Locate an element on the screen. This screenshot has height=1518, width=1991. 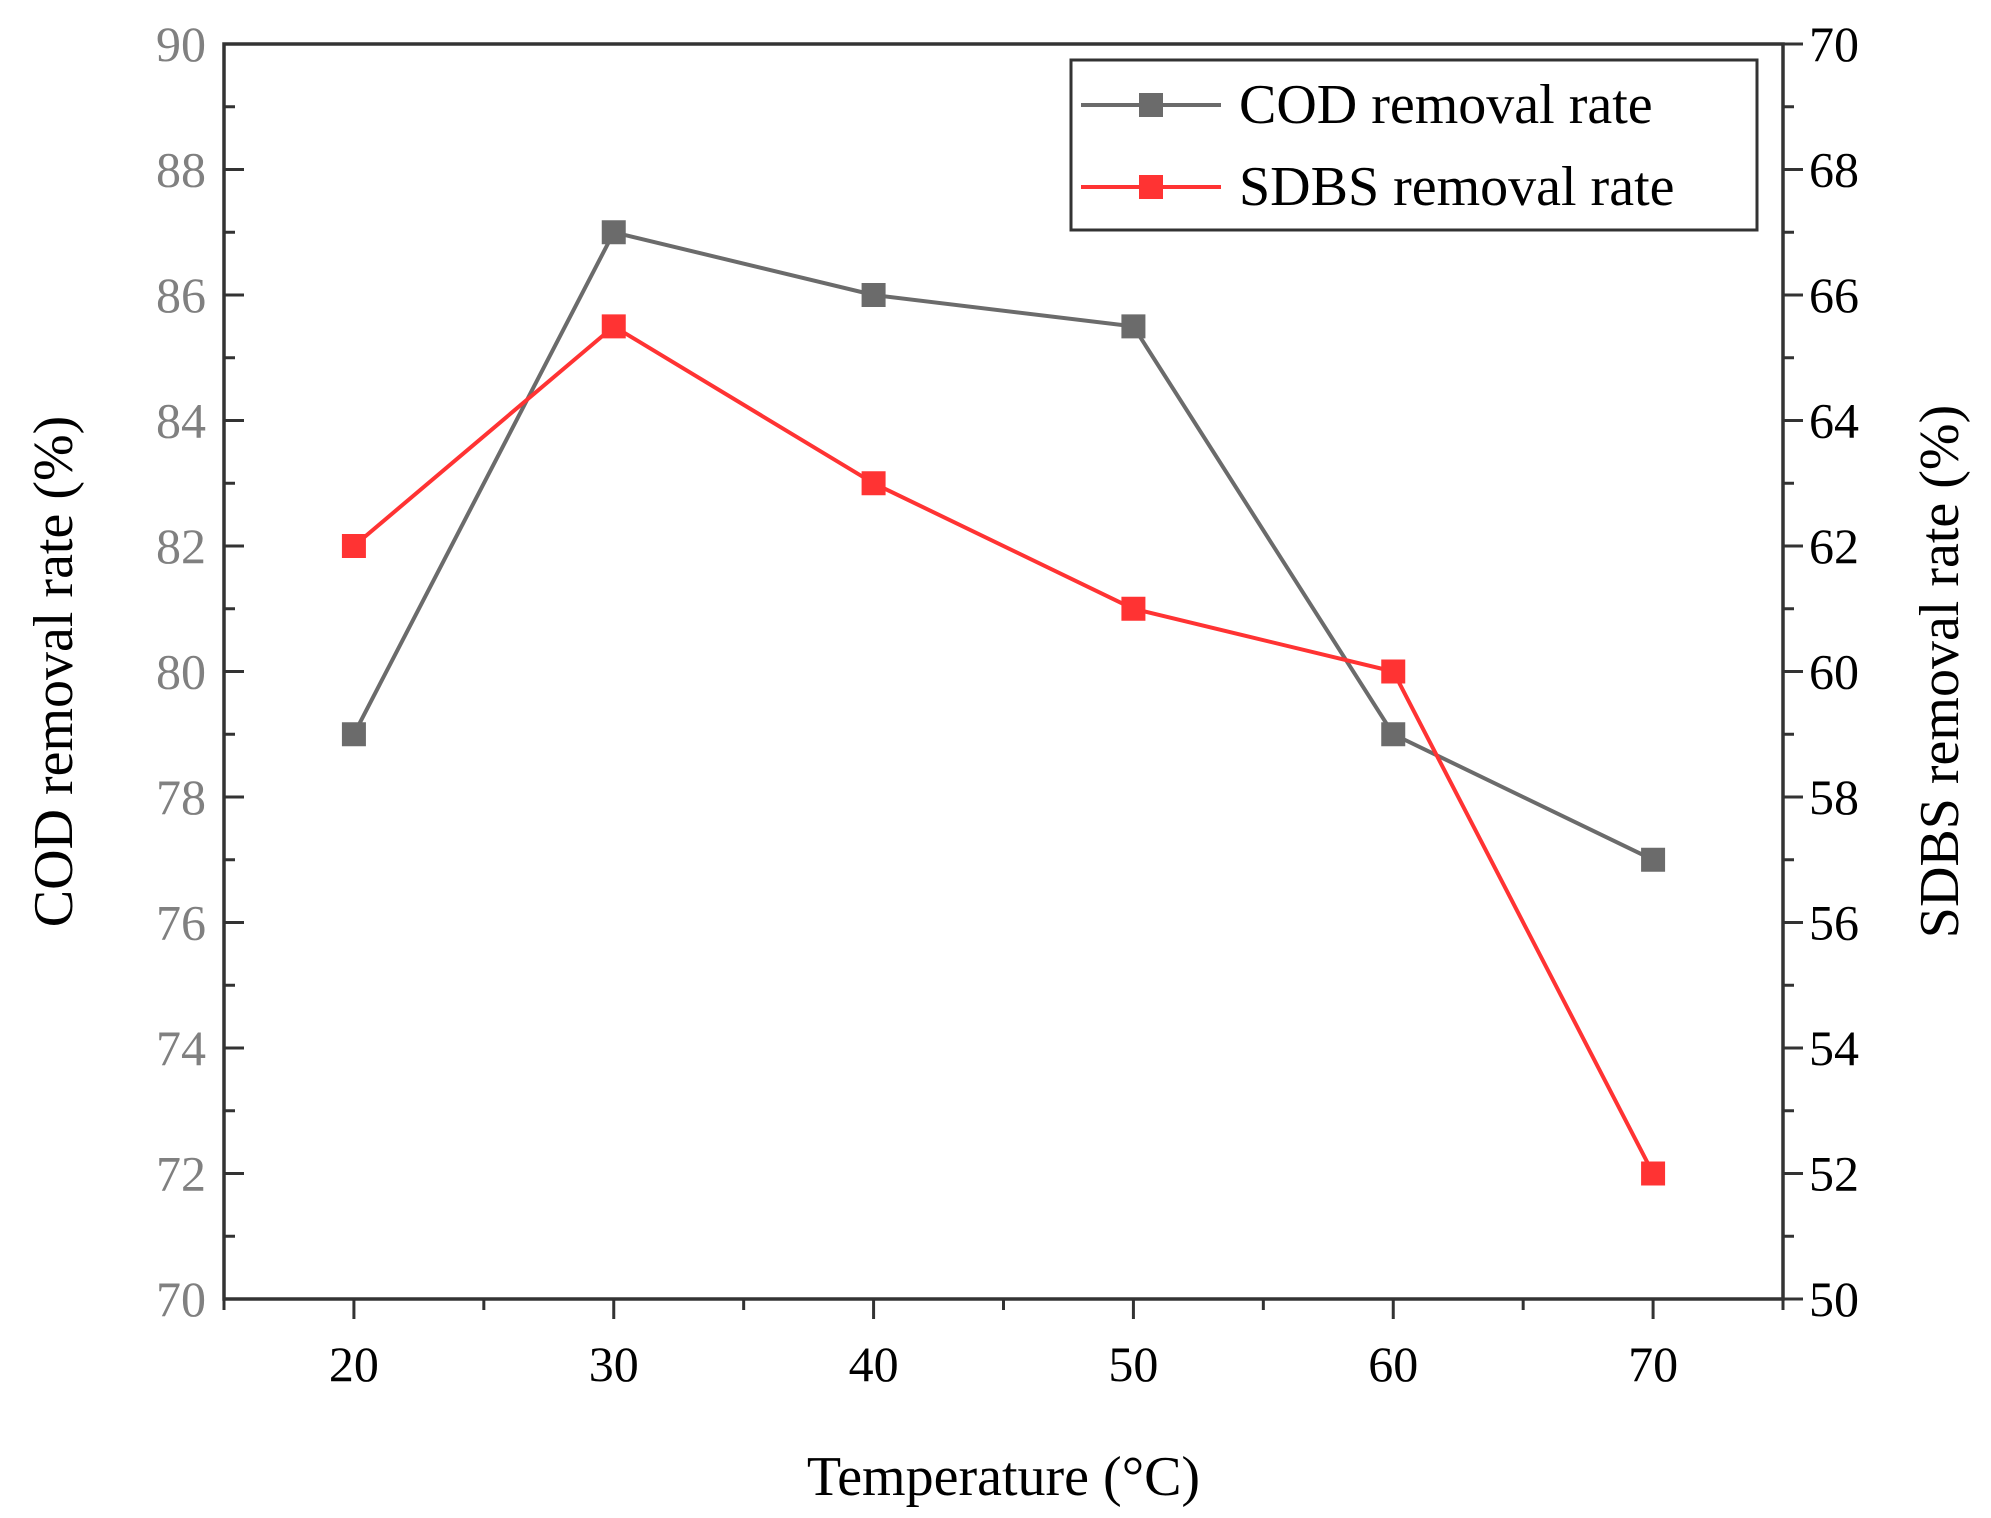
legend-label: COD removal rate is located at coordinates (1446, 105).